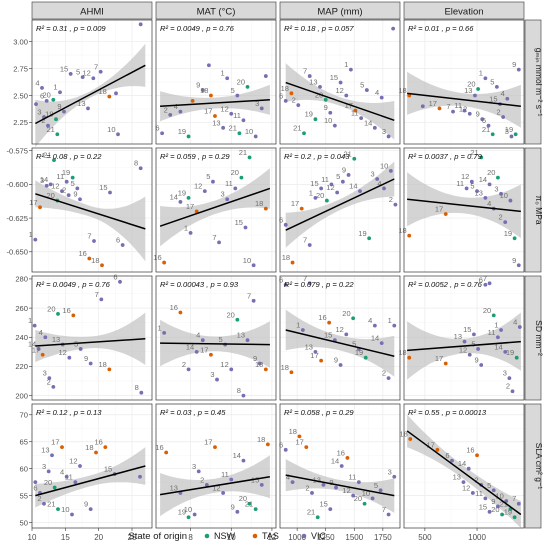 This screenshot has width=550, height=544. I want to click on stat-annotation: R² = 0.079 , p = 0.22, so click(319, 284).